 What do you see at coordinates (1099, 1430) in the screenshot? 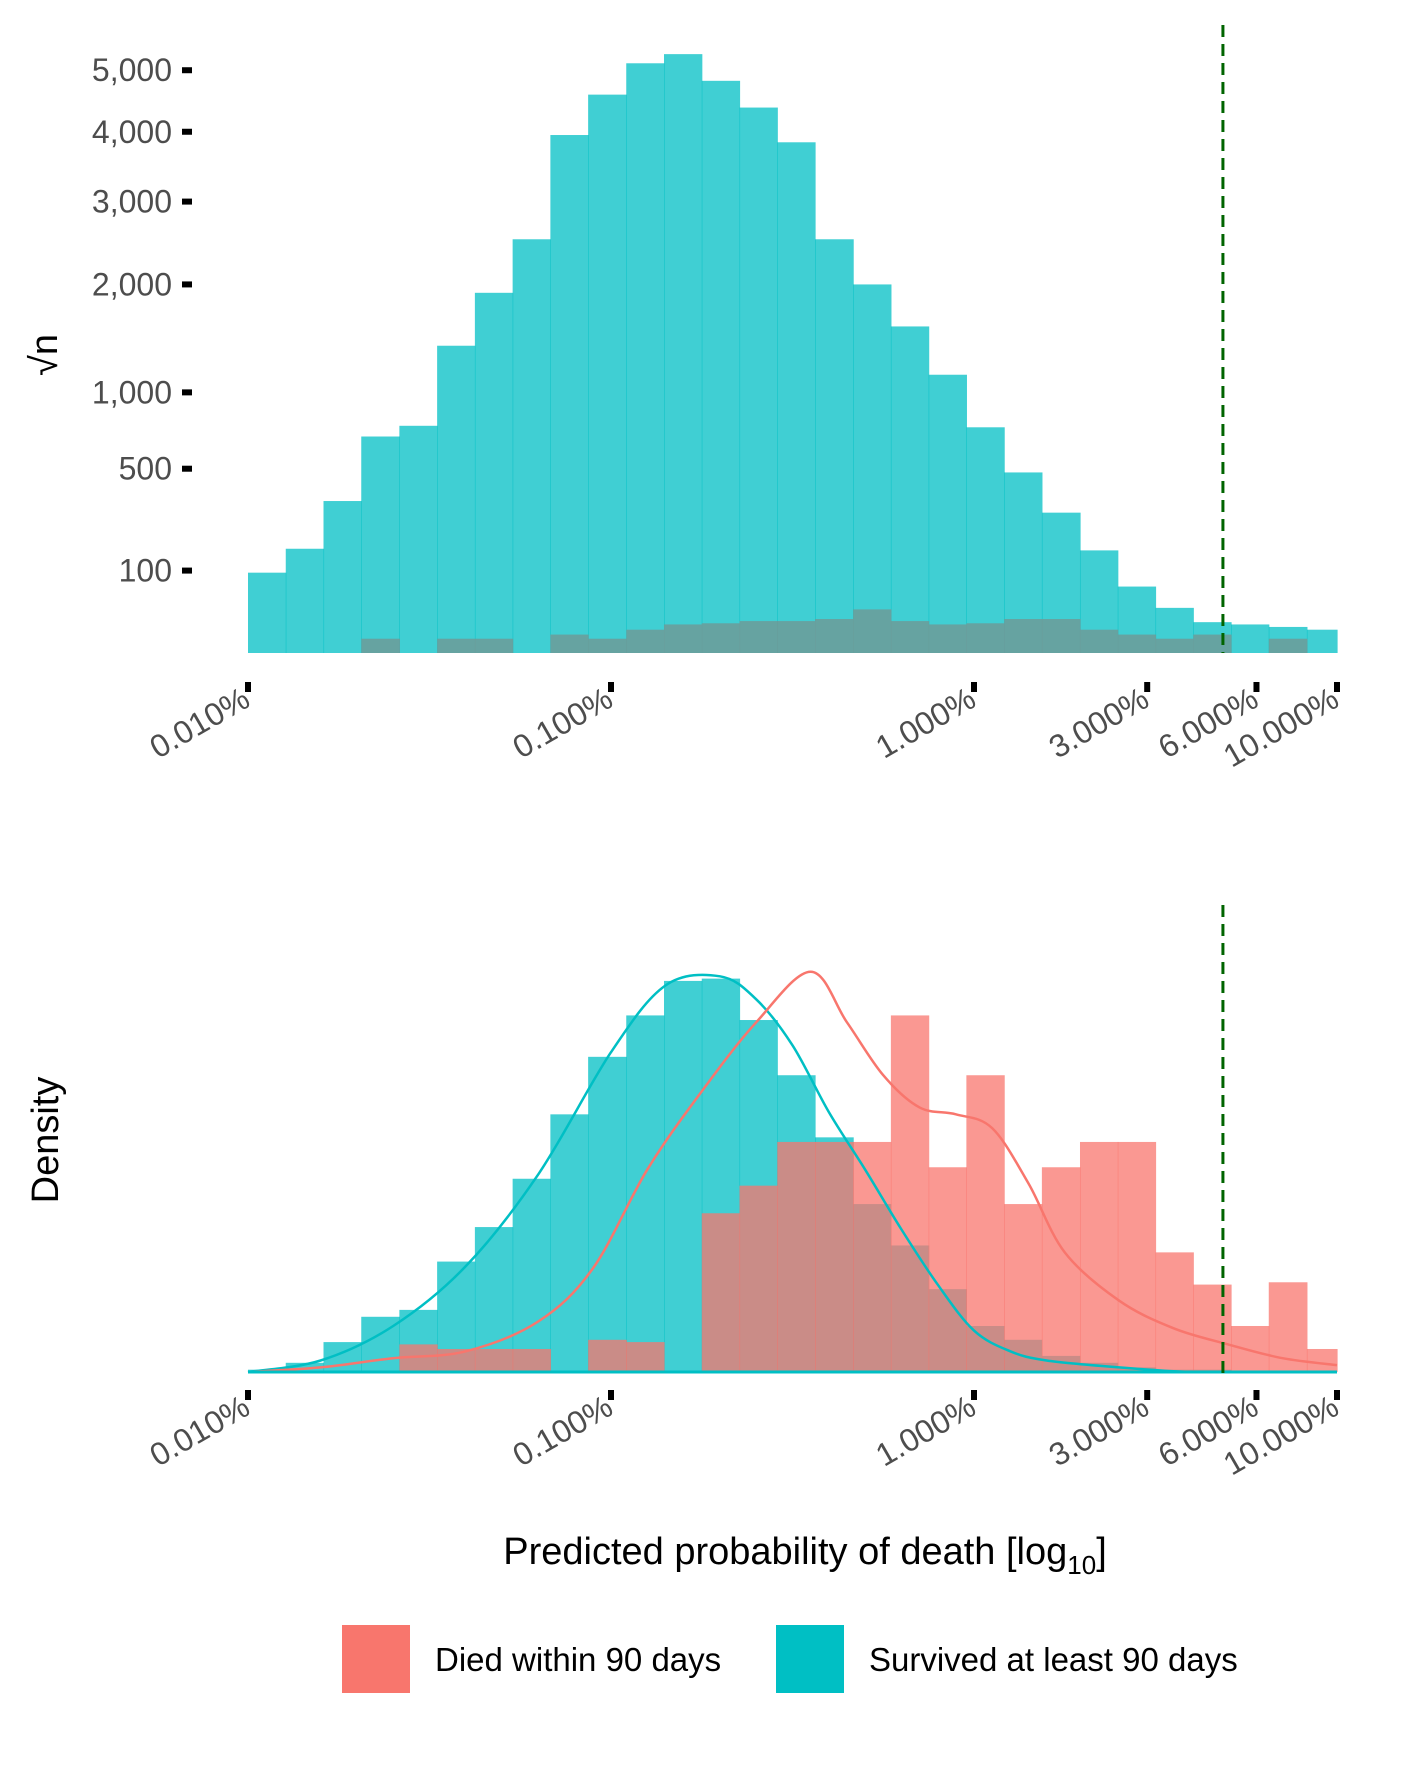
I see `bottom-x-tick-label-3: 3.000%` at bounding box center [1099, 1430].